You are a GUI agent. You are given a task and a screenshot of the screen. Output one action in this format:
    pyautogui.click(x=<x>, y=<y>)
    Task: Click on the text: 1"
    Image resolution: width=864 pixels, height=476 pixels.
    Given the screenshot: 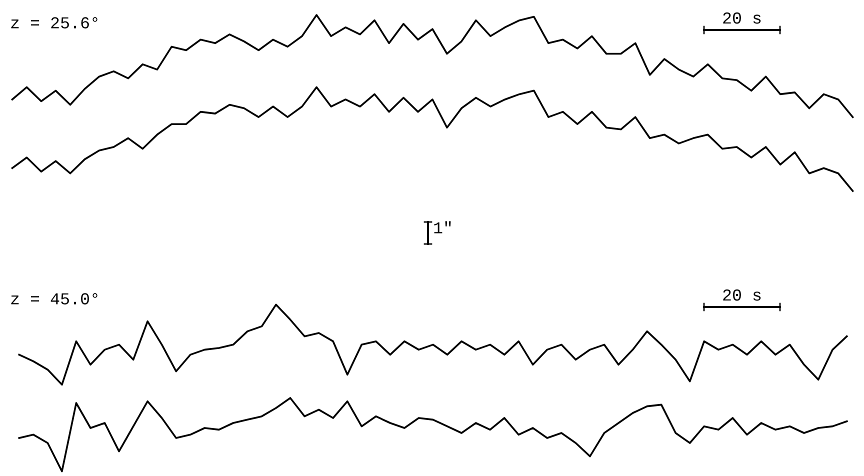 What is the action you would take?
    pyautogui.click(x=442, y=227)
    